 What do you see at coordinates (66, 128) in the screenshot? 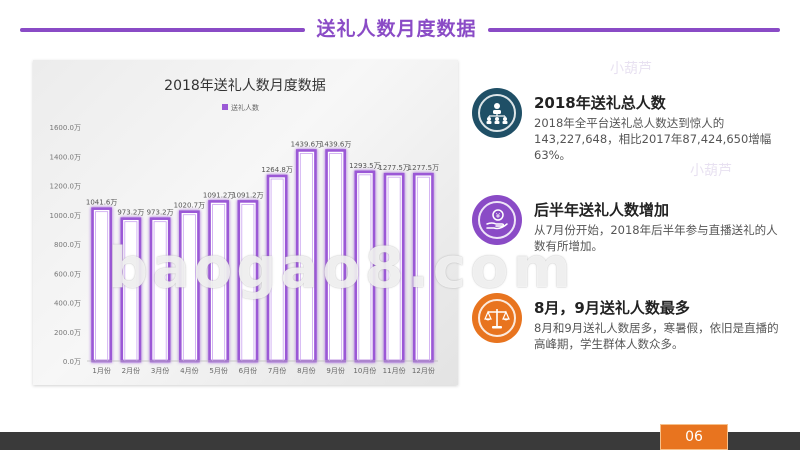
I see `y-tick-label: 1600.0万` at bounding box center [66, 128].